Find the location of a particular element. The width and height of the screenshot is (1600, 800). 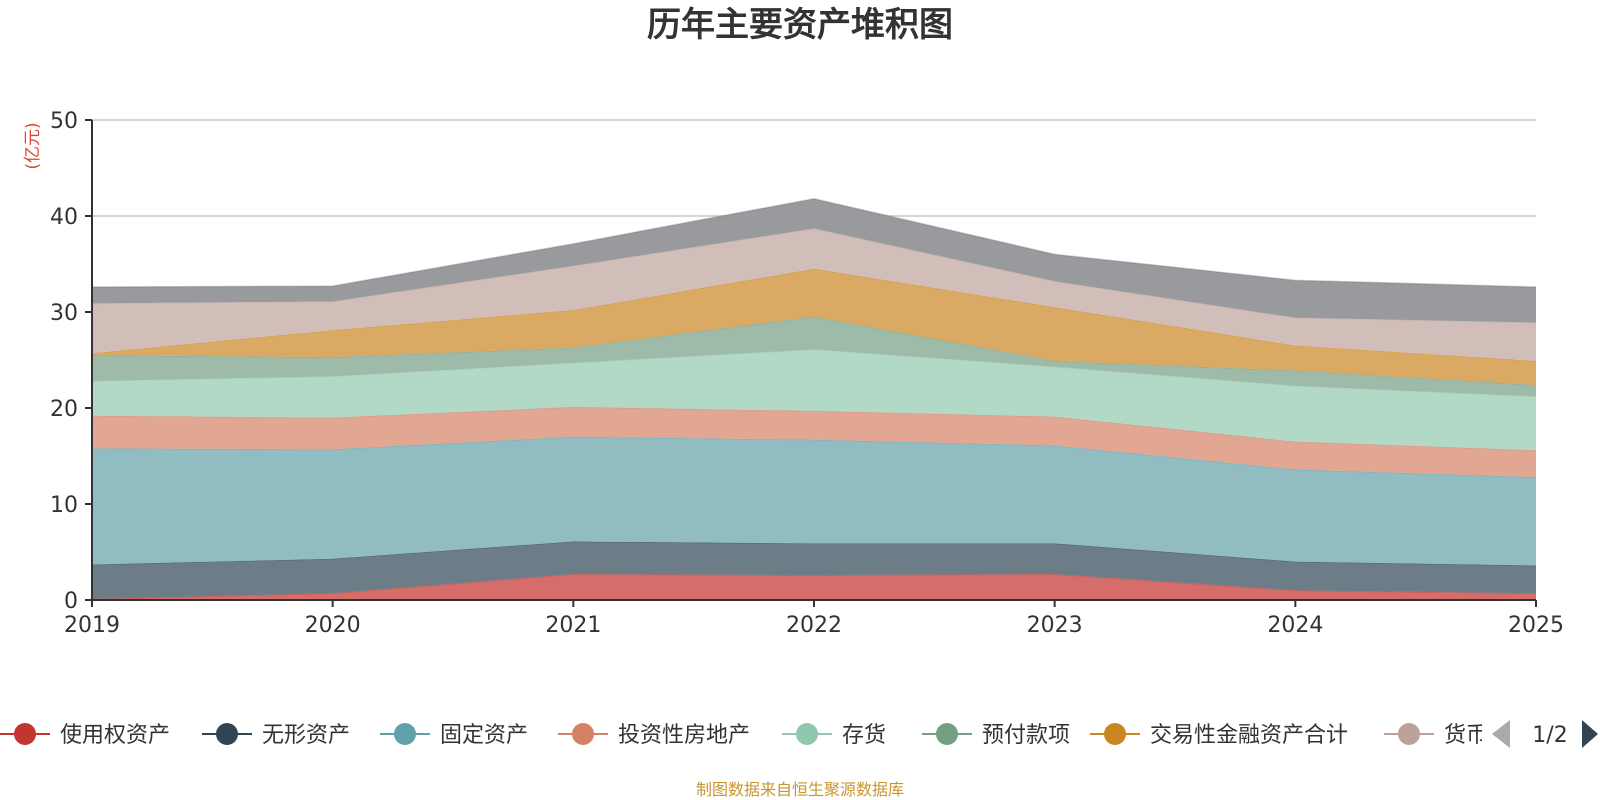

legend-pager: 1/2 is located at coordinates (1545, 734).